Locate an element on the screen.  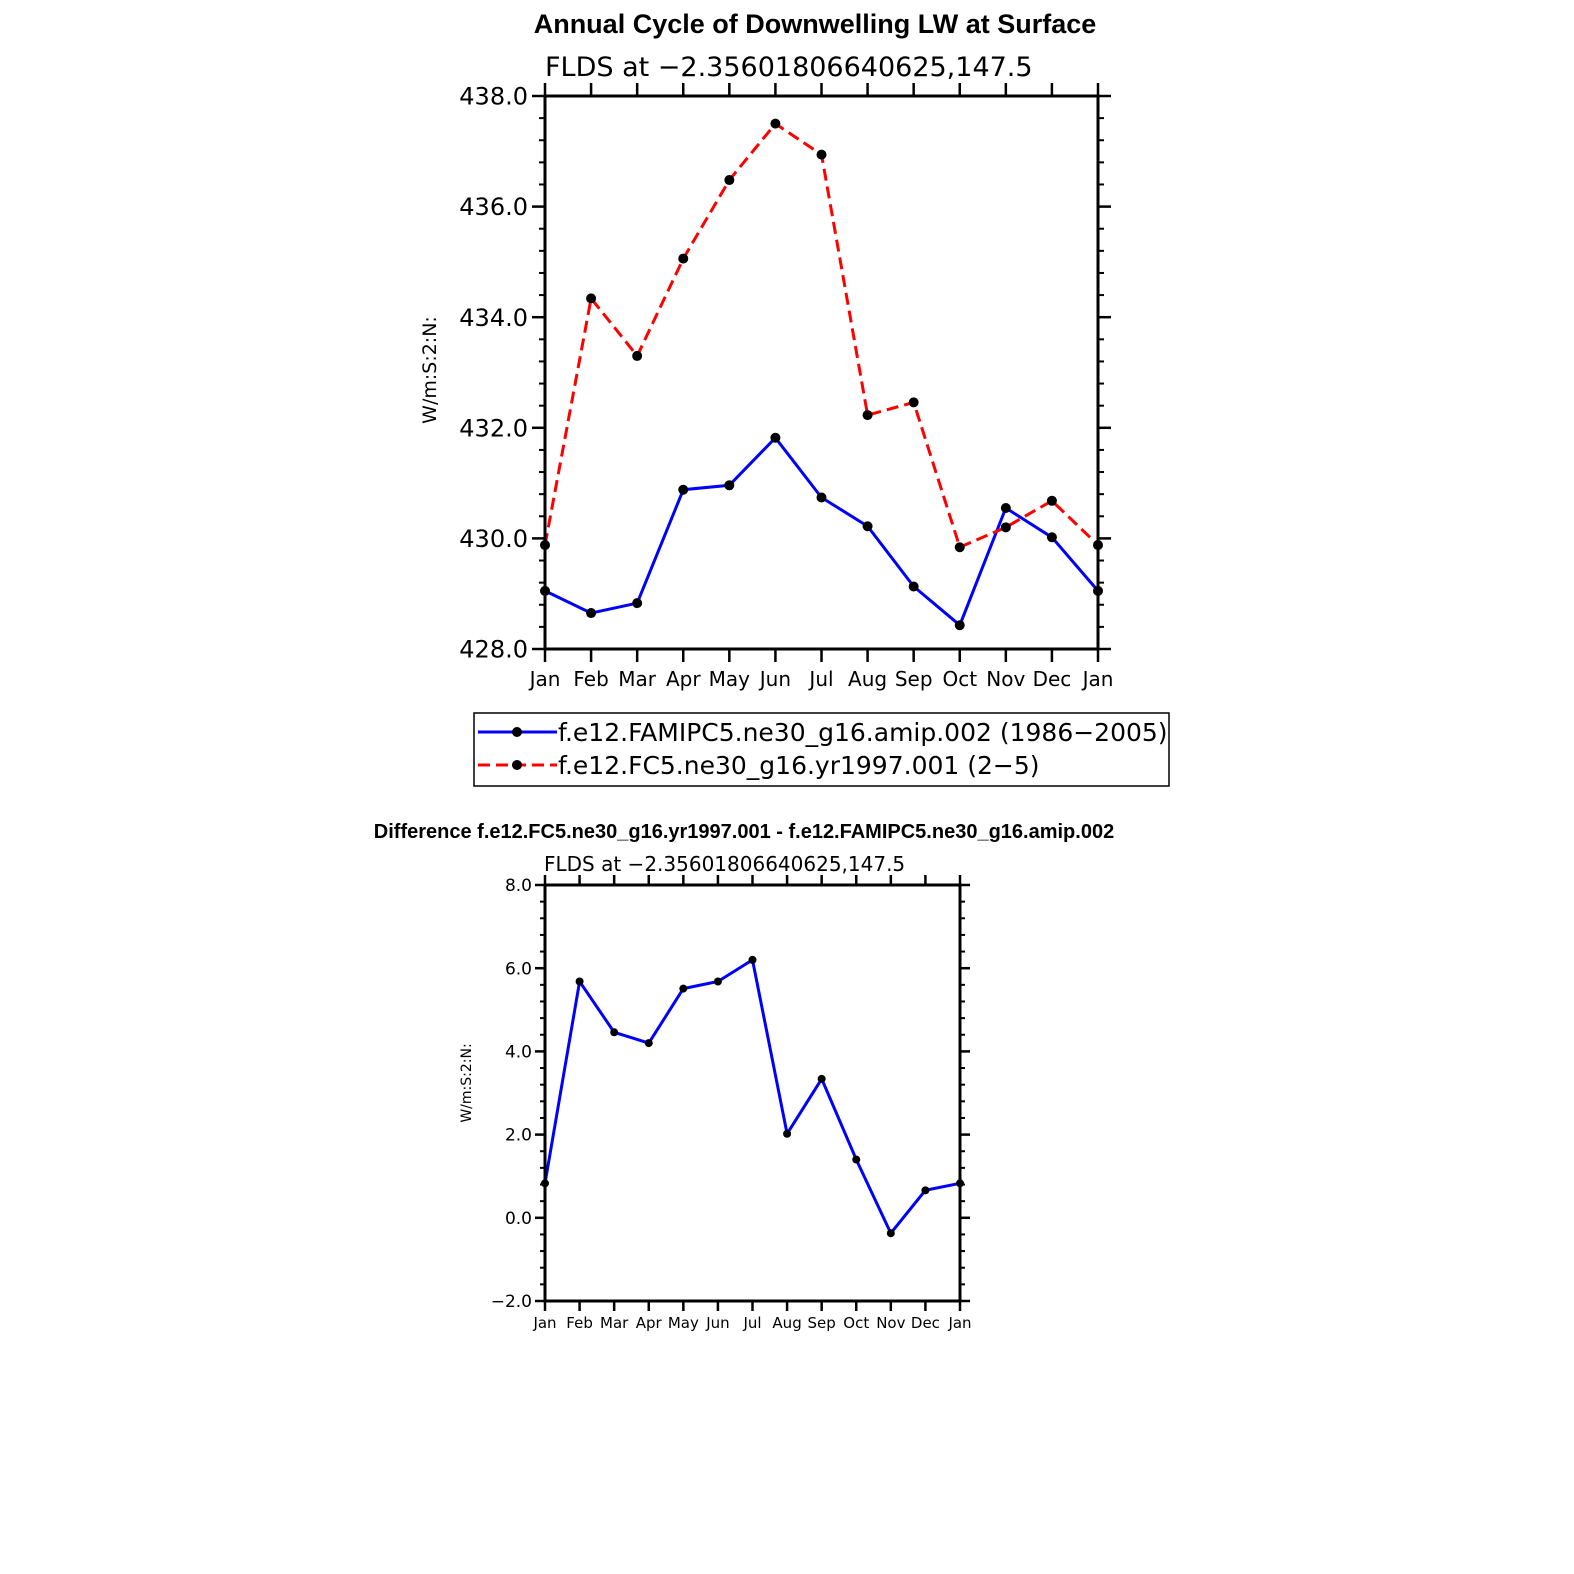
chart2-xtick-label: Mar is located at coordinates (614, 1323).